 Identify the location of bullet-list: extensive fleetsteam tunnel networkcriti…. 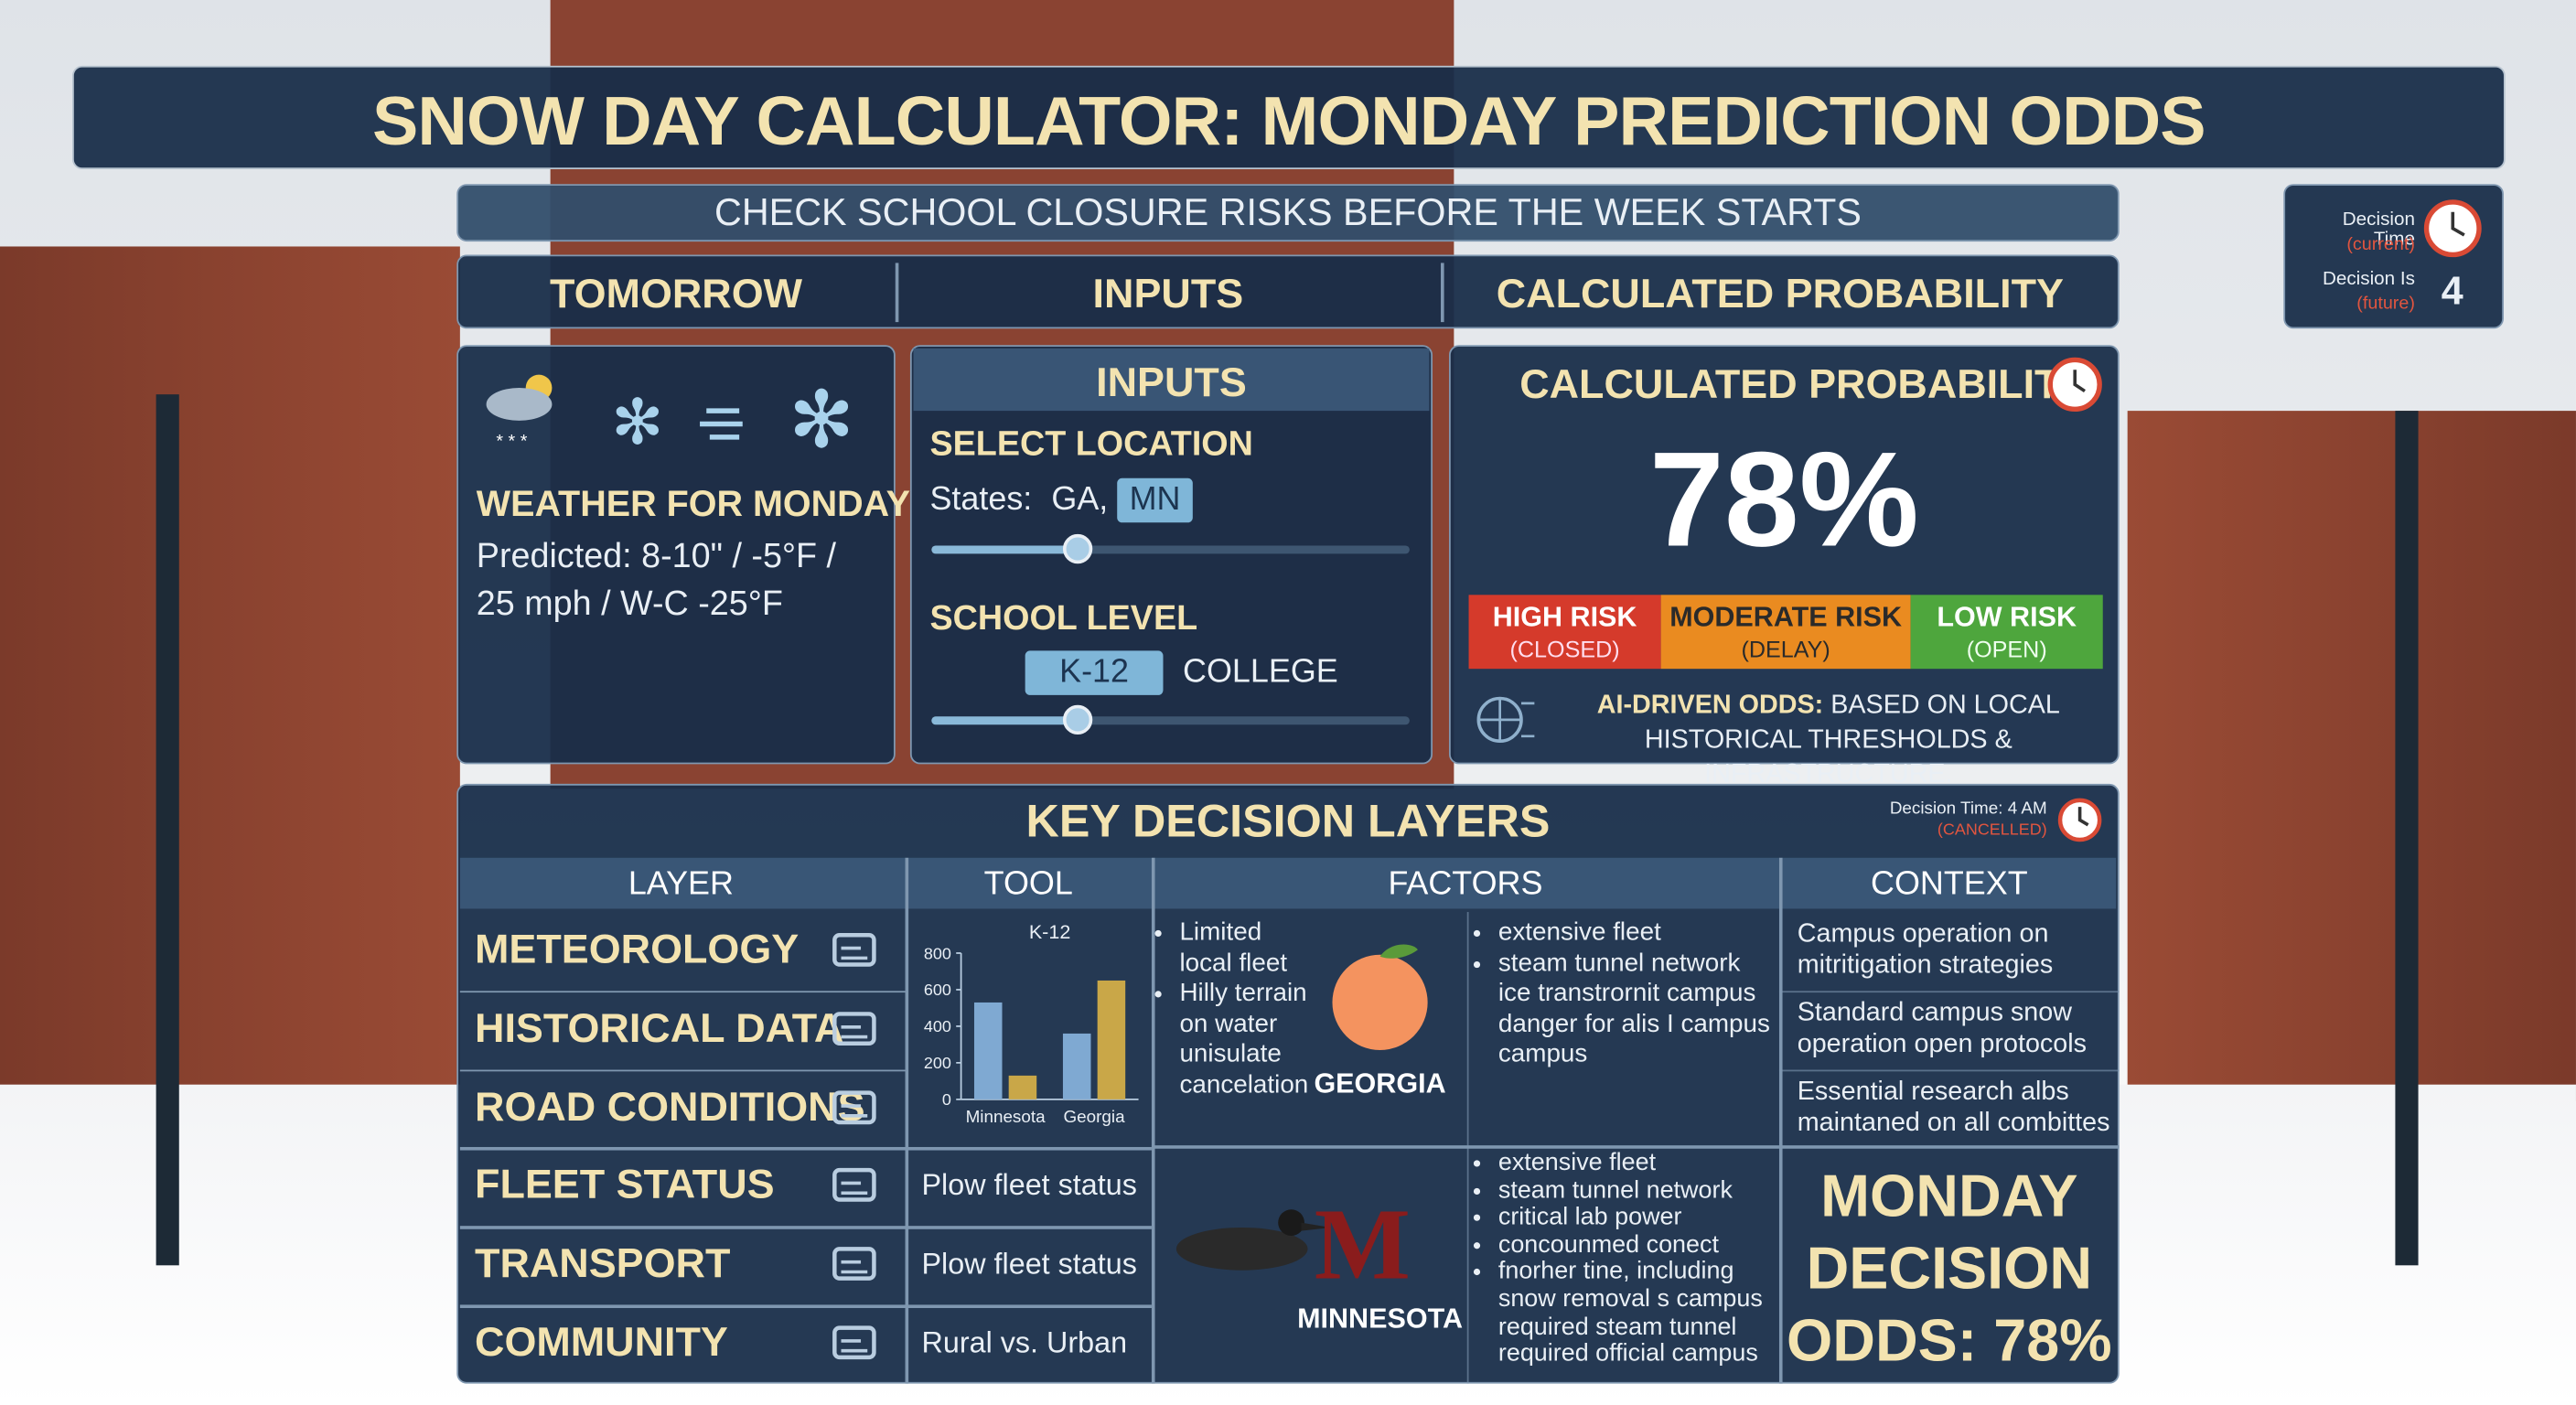
(1629, 1258).